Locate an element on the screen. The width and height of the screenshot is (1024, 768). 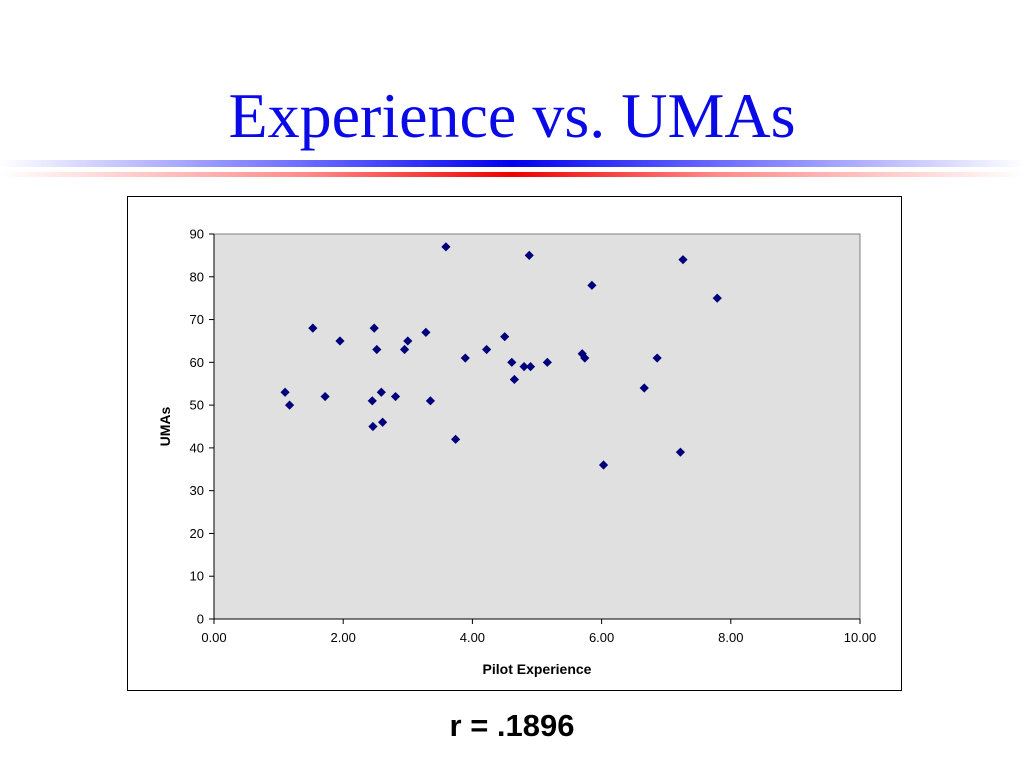
y-tick-label: 50 is located at coordinates (197, 405).